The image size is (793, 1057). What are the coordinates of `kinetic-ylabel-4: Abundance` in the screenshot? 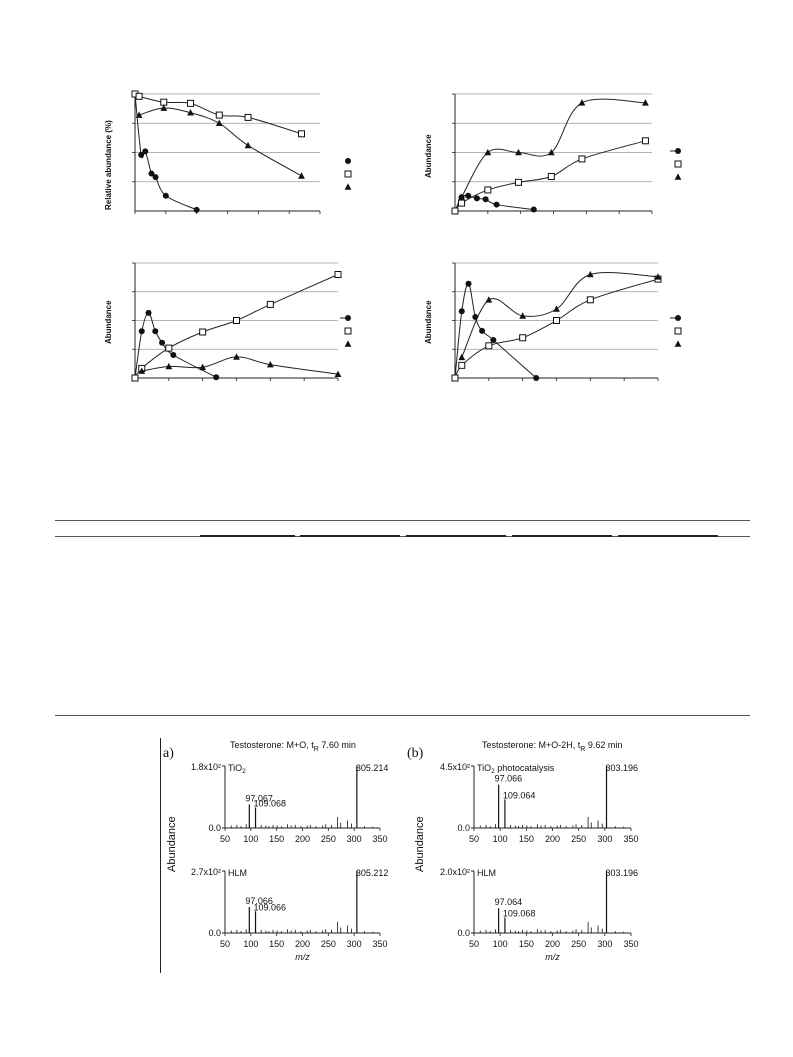 It's located at (428, 322).